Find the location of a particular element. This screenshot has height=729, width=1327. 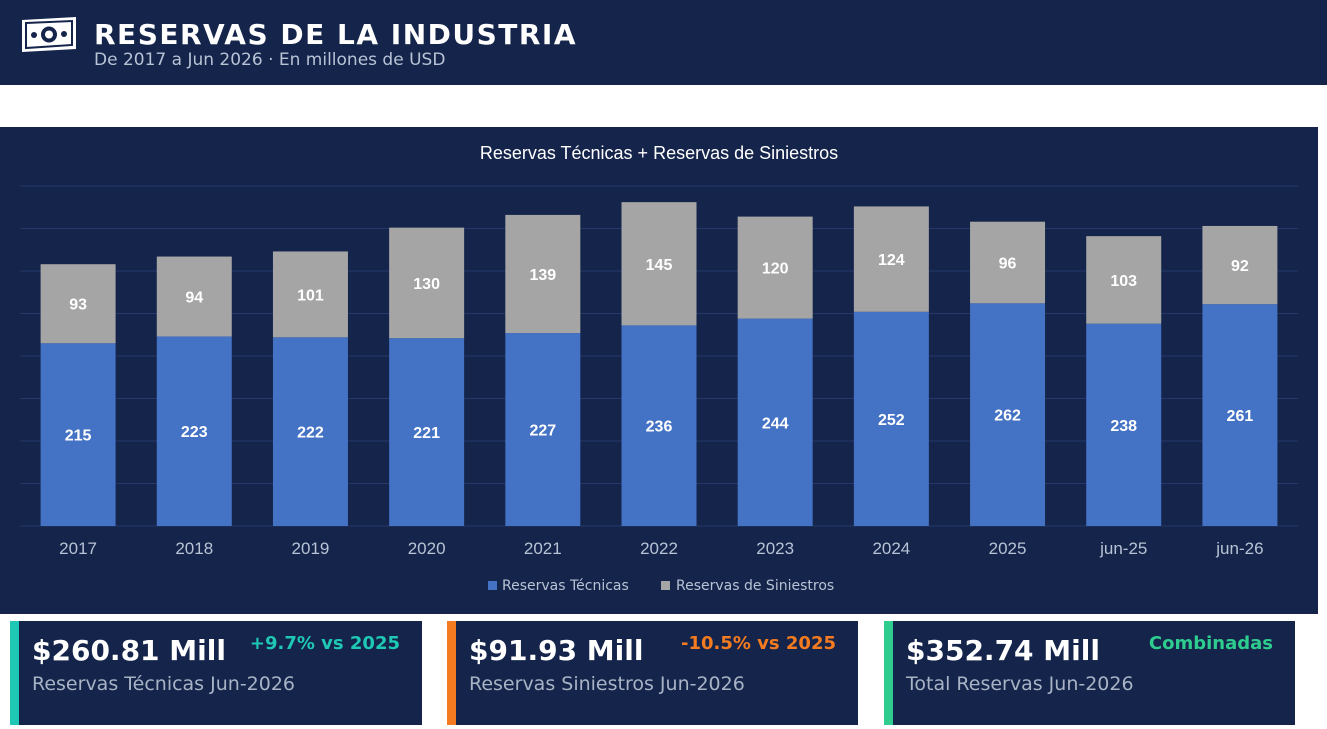

x-tick-label: 2025 is located at coordinates (1008, 548).